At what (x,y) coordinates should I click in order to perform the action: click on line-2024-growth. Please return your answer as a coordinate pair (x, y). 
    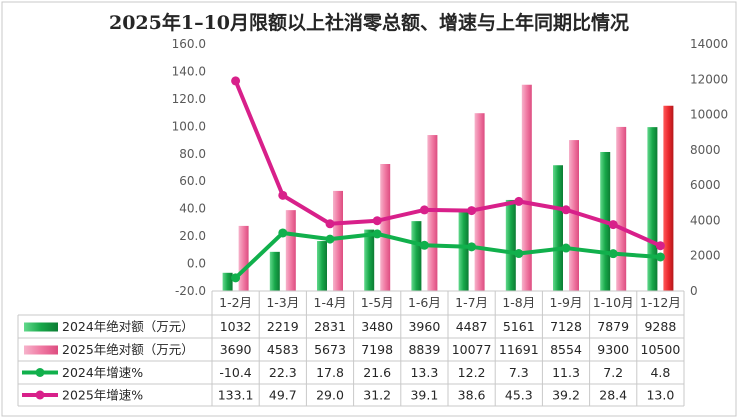
    Looking at the image, I should click on (448, 255).